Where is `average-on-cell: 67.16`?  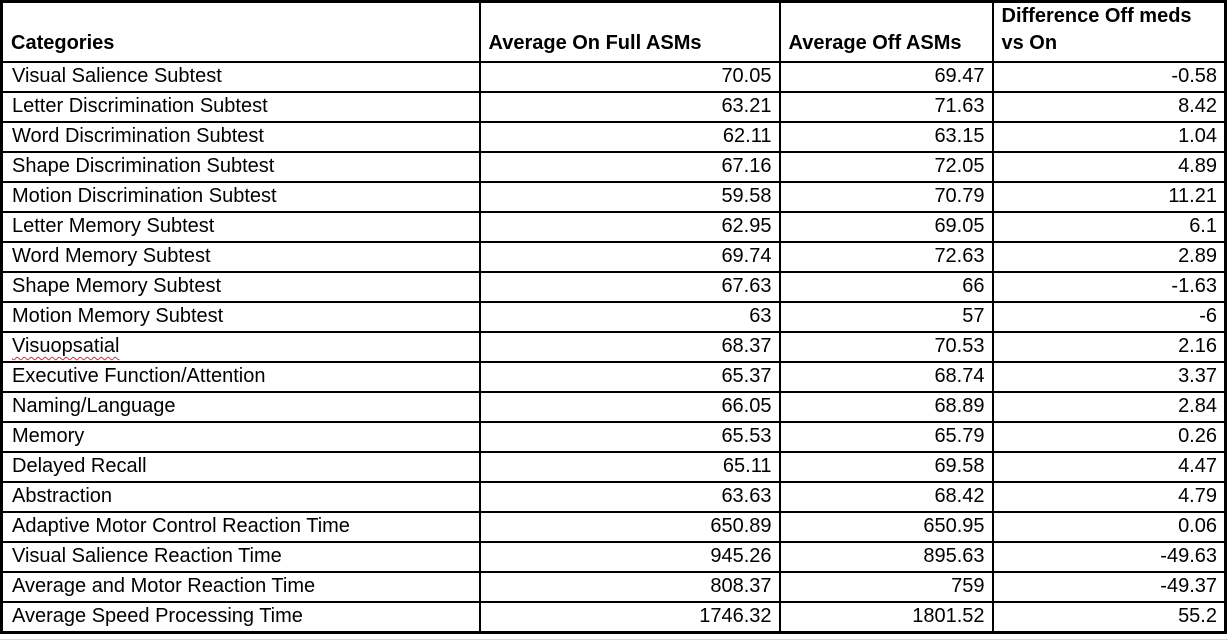 average-on-cell: 67.16 is located at coordinates (629, 167).